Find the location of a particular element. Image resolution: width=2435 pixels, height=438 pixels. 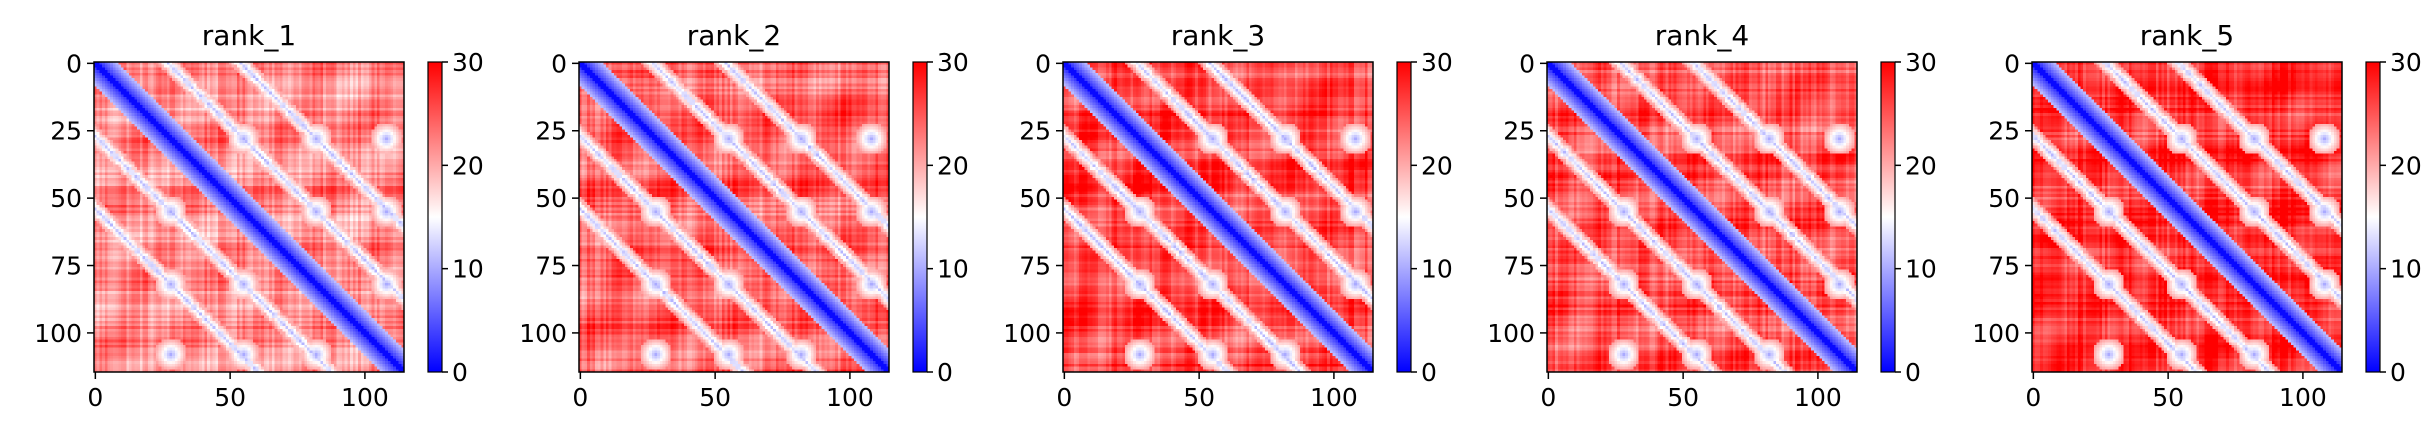

plot-title: rank_4 is located at coordinates (1702, 35).